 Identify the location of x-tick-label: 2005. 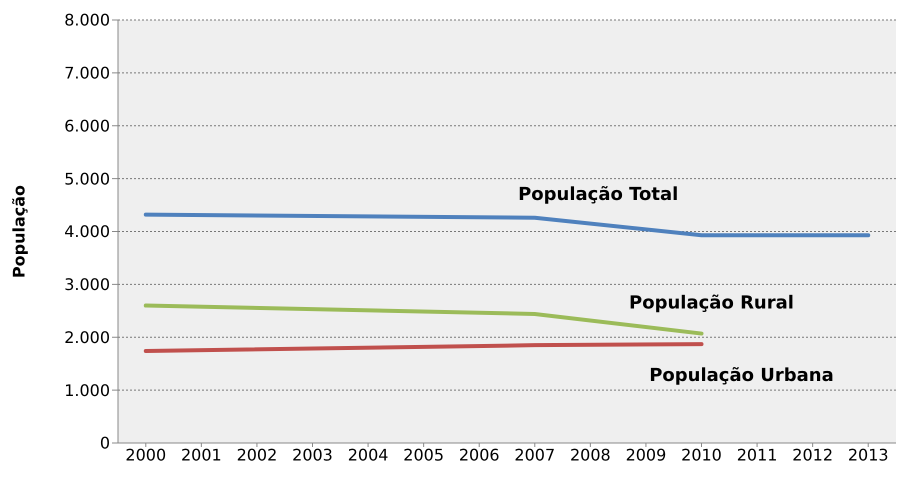
(423, 454).